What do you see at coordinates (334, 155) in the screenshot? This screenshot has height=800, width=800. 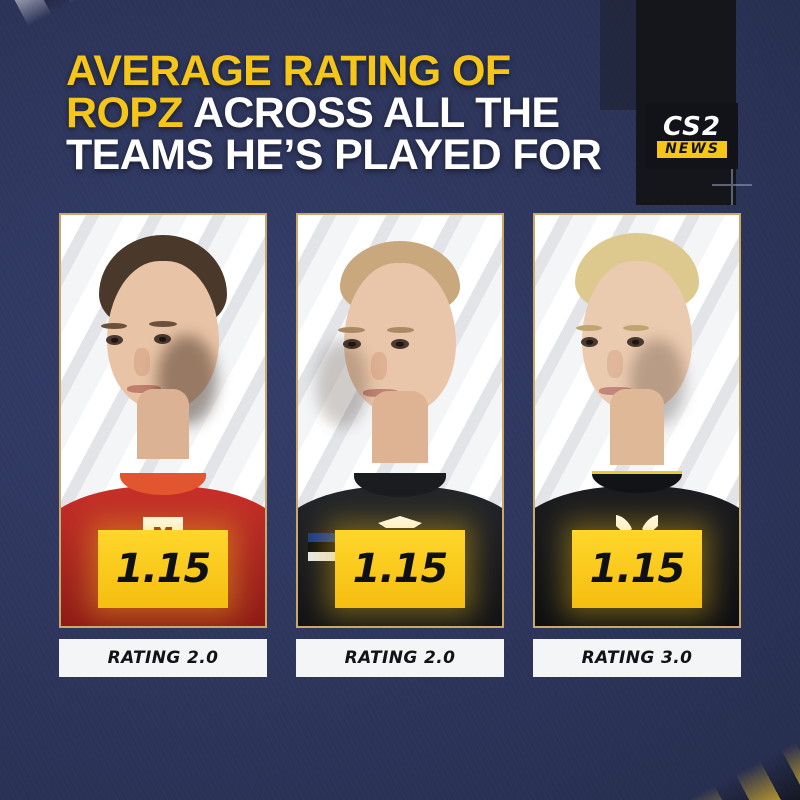 I see `headline-line-3-text: TEAMS HE’S PLAYED FOR` at bounding box center [334, 155].